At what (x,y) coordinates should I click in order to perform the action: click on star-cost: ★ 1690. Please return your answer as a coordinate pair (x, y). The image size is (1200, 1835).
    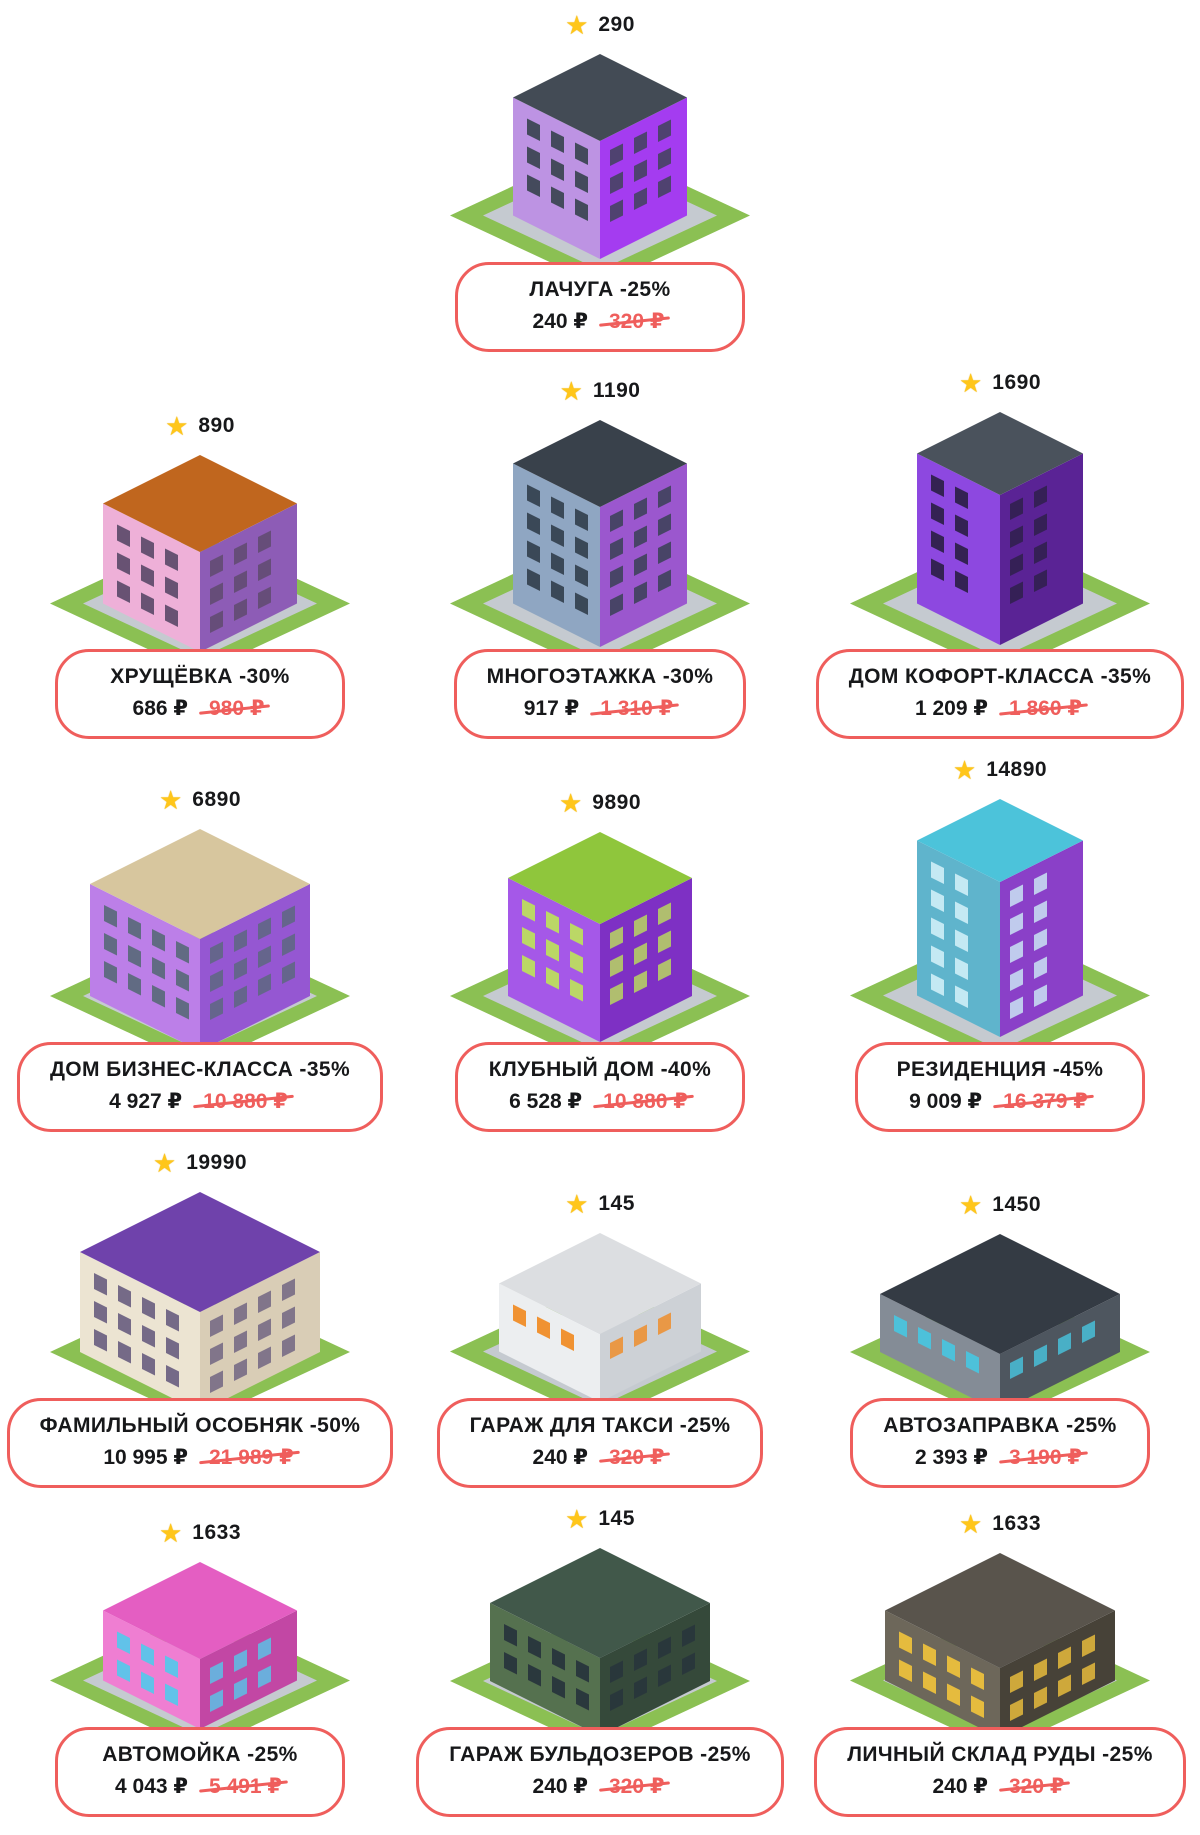
    Looking at the image, I should click on (1000, 383).